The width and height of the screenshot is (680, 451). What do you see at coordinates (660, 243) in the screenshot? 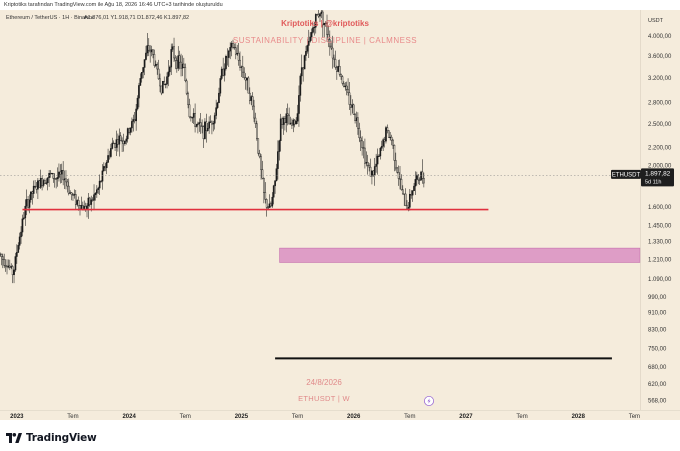
I see `price-tick-label: 1.330,00` at bounding box center [660, 243].